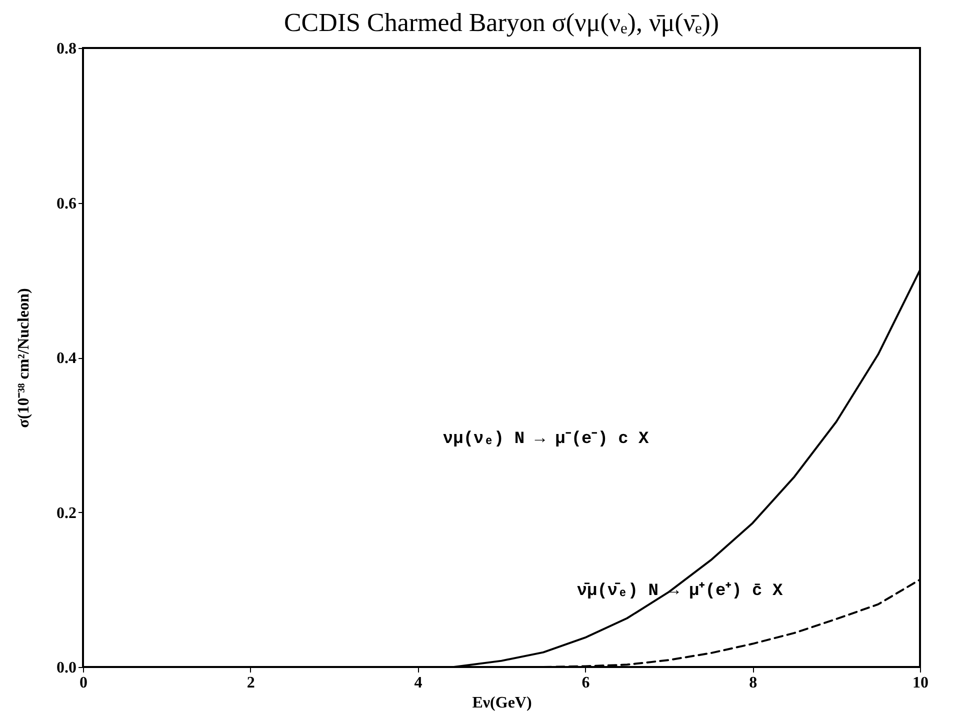  I want to click on y-tick-label: 0.6, so click(66, 203).